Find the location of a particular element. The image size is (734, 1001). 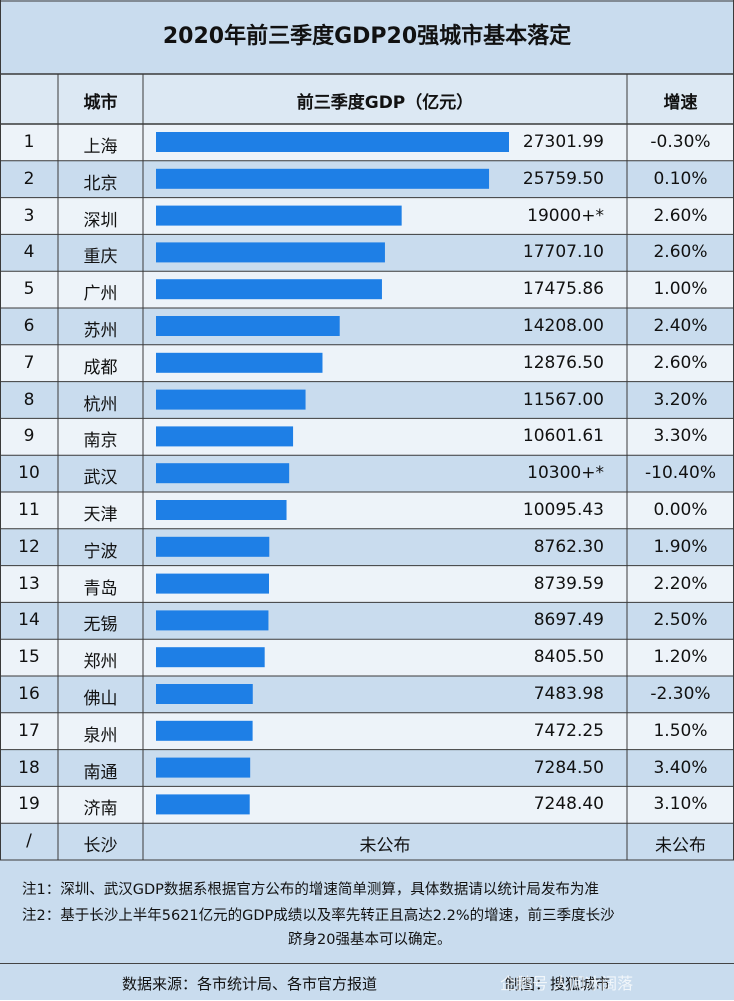

rank-cell: 19 is located at coordinates (29, 804).